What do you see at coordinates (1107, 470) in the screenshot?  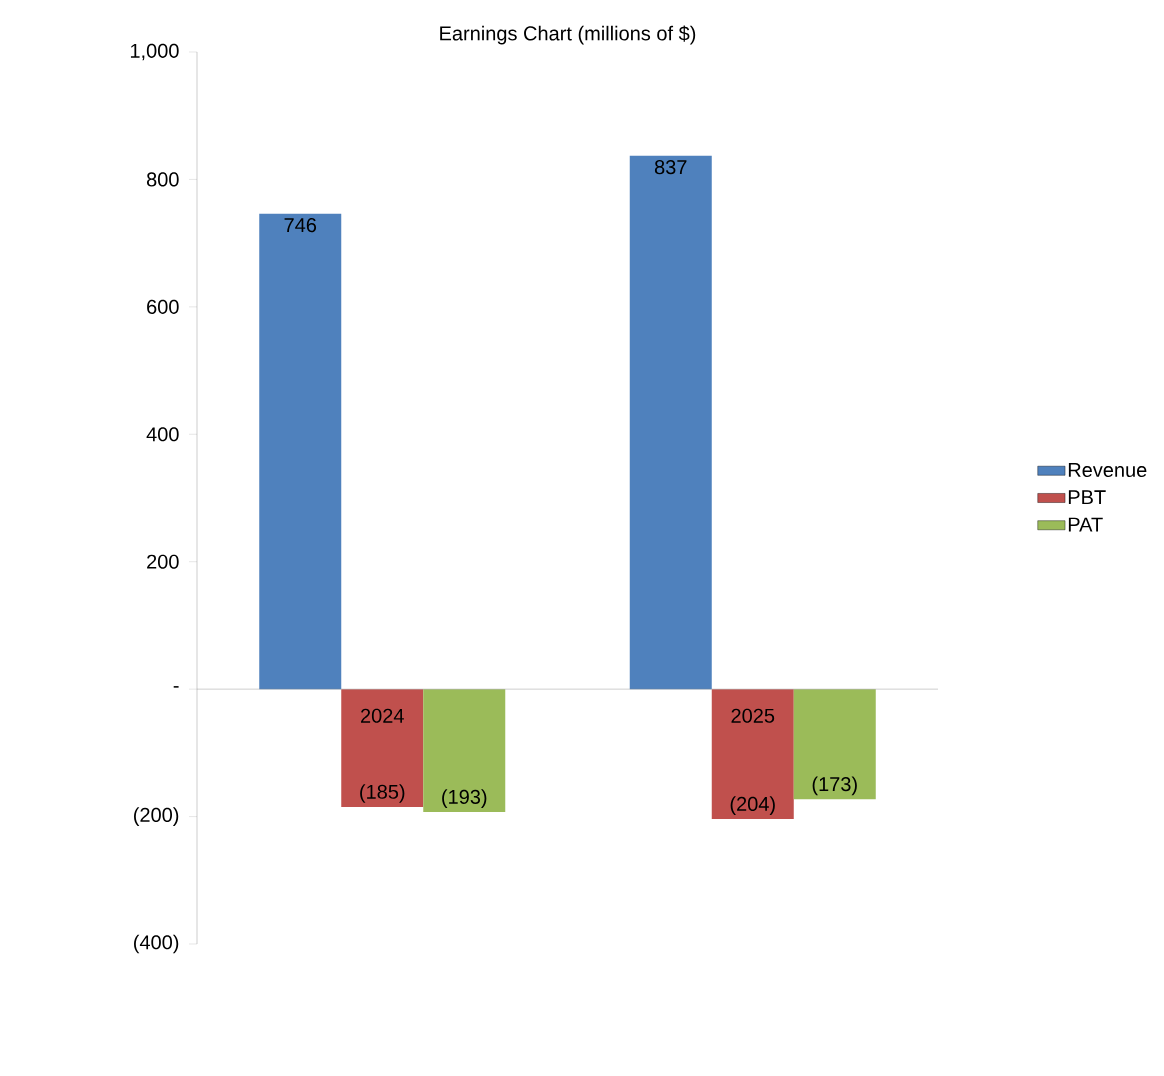 I see `legend-label: Revenue` at bounding box center [1107, 470].